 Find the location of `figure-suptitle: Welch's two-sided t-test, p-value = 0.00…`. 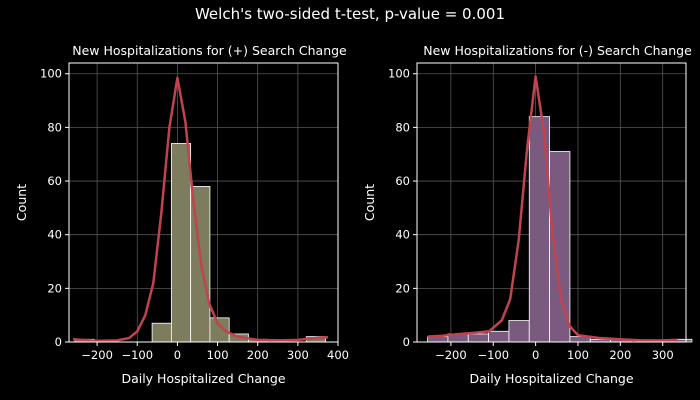

figure-suptitle: Welch's two-sided t-test, p-value = 0.00… is located at coordinates (350, 14).